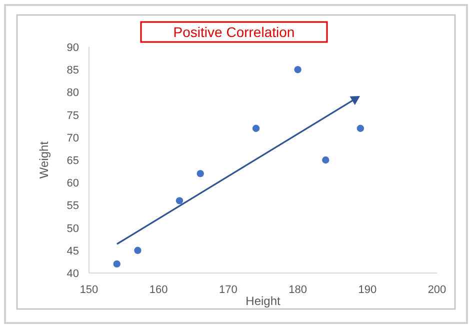 The height and width of the screenshot is (331, 474). Describe the element at coordinates (297, 290) in the screenshot. I see `x-tick-label: 180` at that location.